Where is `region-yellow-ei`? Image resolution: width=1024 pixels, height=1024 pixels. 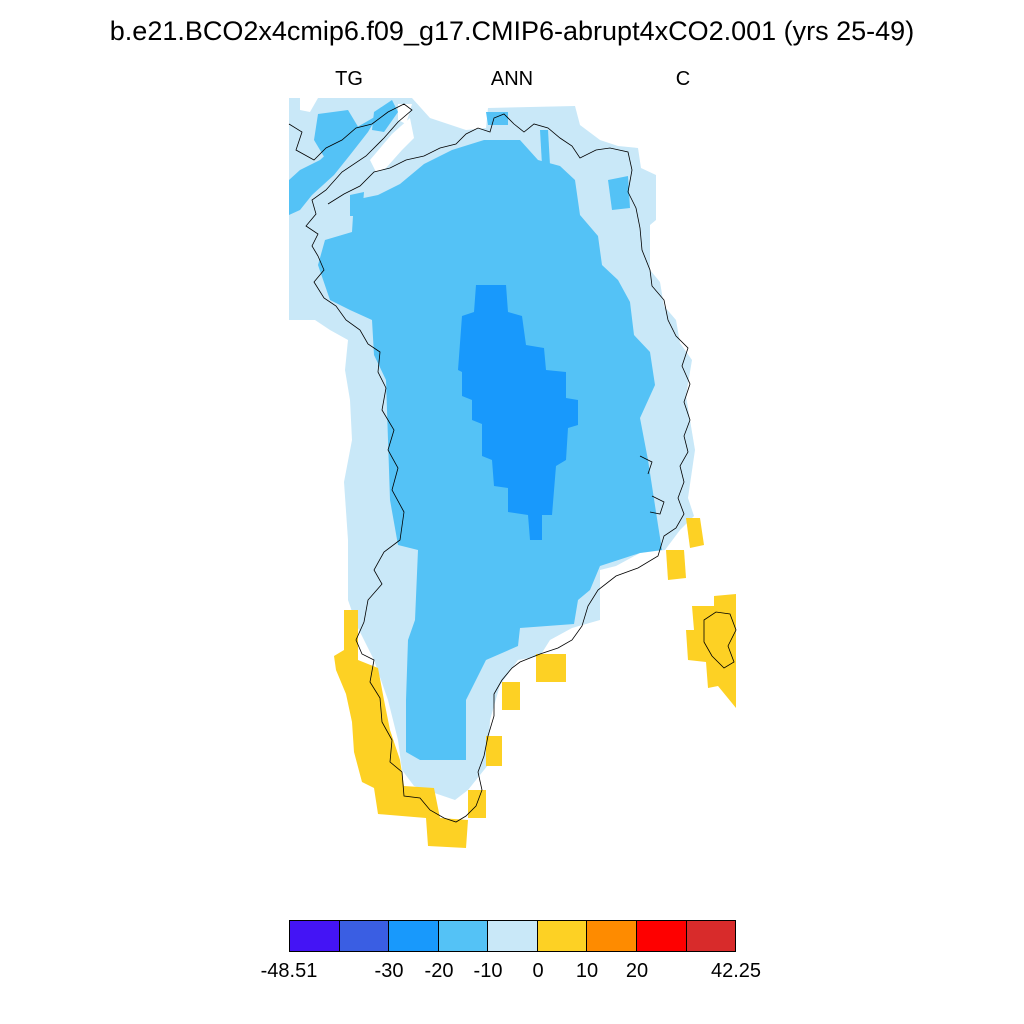
region-yellow-ei is located at coordinates (711, 651).